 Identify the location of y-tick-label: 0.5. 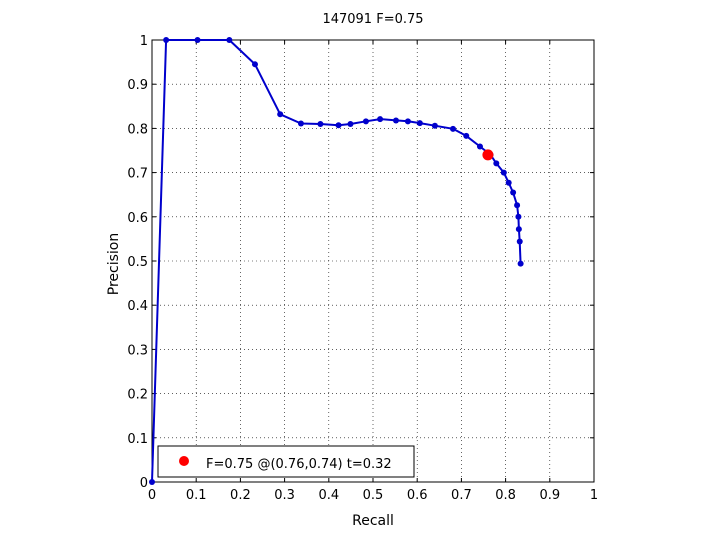
(137, 262).